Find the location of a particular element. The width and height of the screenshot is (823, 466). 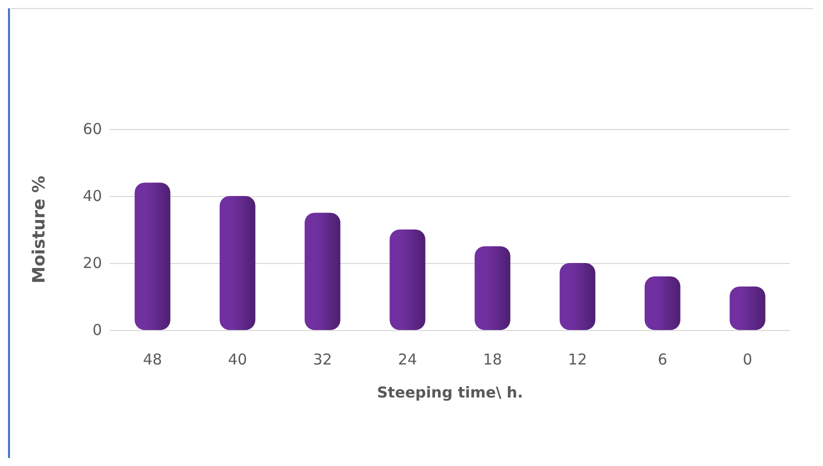

y-tick-label: 60 is located at coordinates (92, 129).